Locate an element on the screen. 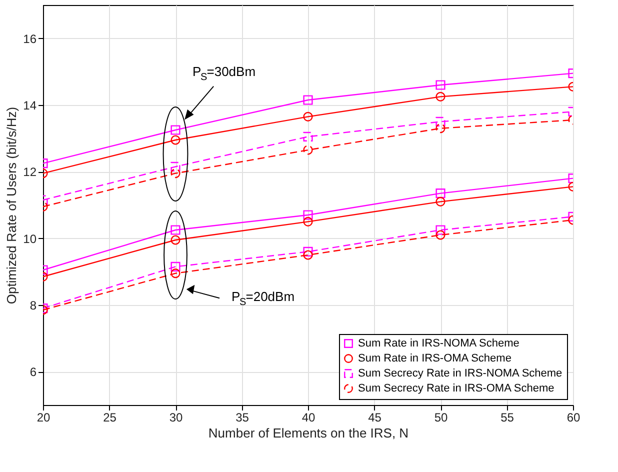 This screenshot has height=472, width=618. x-tick-label: 60 is located at coordinates (573, 417).